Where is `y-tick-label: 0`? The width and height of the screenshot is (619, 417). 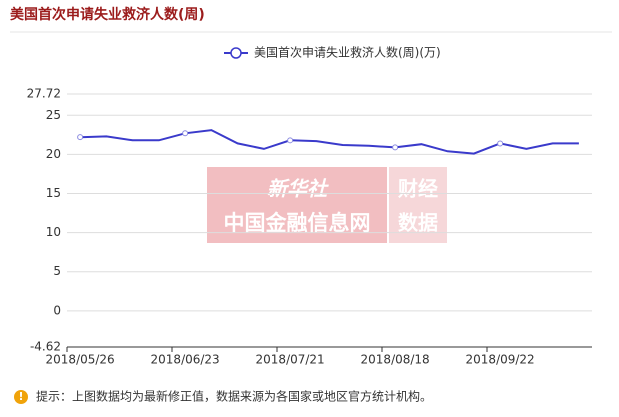
y-tick-label: 0 is located at coordinates (57, 310).